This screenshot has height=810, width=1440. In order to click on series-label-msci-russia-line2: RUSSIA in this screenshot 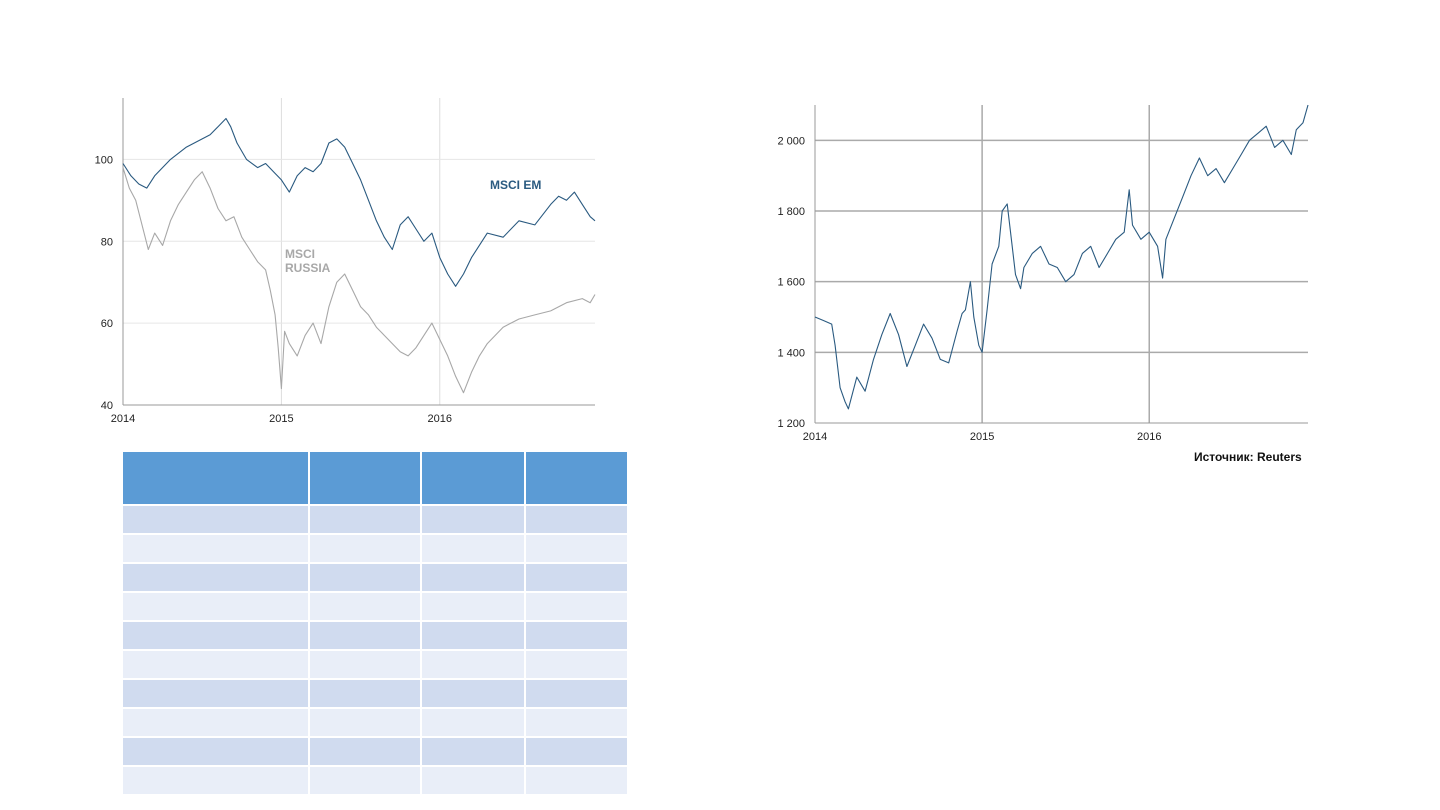, I will do `click(308, 268)`.